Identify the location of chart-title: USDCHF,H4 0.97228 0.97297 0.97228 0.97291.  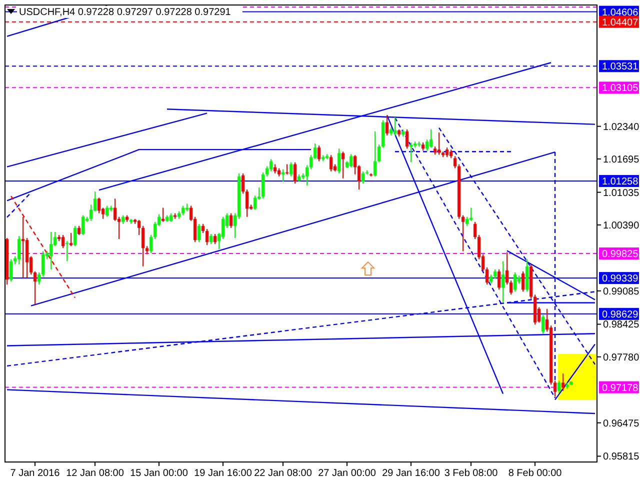
(125, 12).